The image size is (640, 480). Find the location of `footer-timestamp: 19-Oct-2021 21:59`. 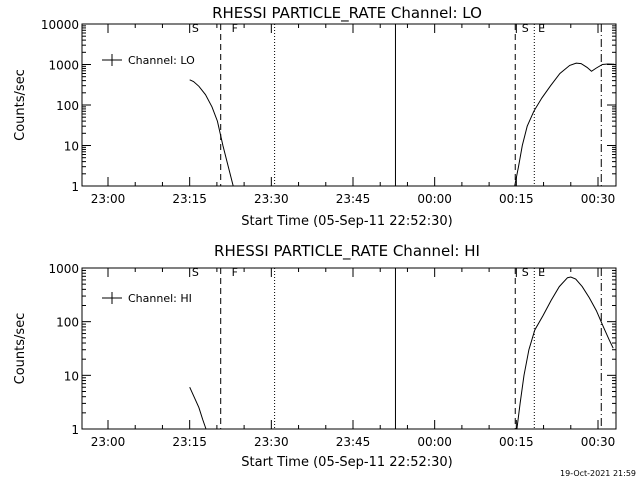

footer-timestamp: 19-Oct-2021 21:59 is located at coordinates (598, 473).